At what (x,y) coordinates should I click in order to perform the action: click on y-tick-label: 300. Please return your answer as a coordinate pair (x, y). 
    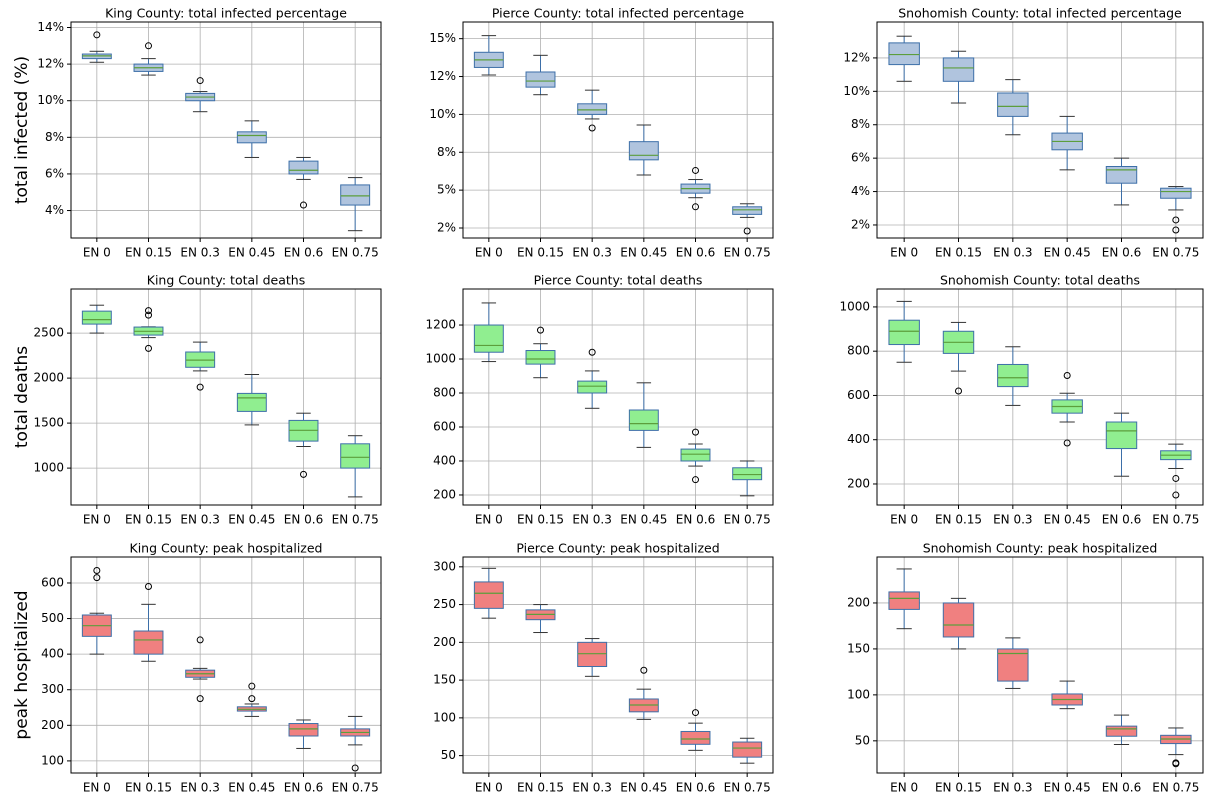
    Looking at the image, I should click on (52, 689).